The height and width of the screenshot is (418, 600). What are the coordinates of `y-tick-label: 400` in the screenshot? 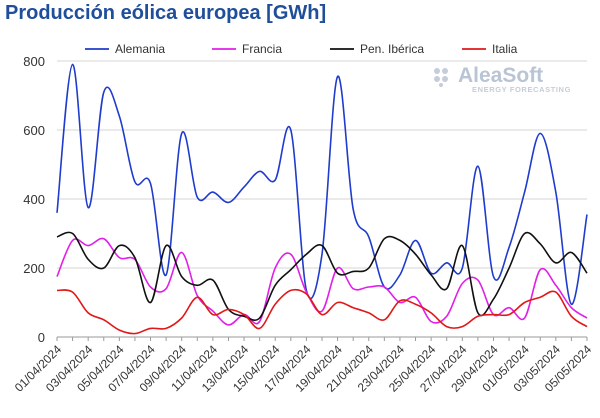 It's located at (34, 199).